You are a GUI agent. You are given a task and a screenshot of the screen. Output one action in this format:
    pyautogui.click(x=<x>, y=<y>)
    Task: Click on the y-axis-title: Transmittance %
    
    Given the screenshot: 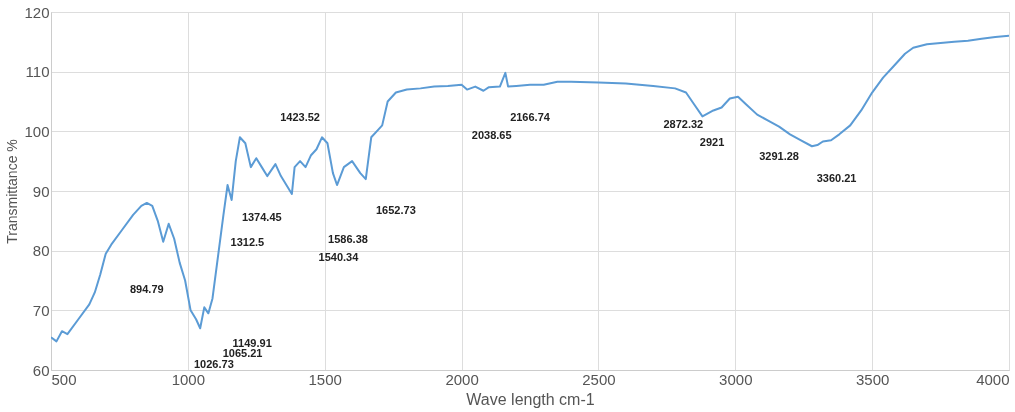 What is the action you would take?
    pyautogui.click(x=12, y=191)
    